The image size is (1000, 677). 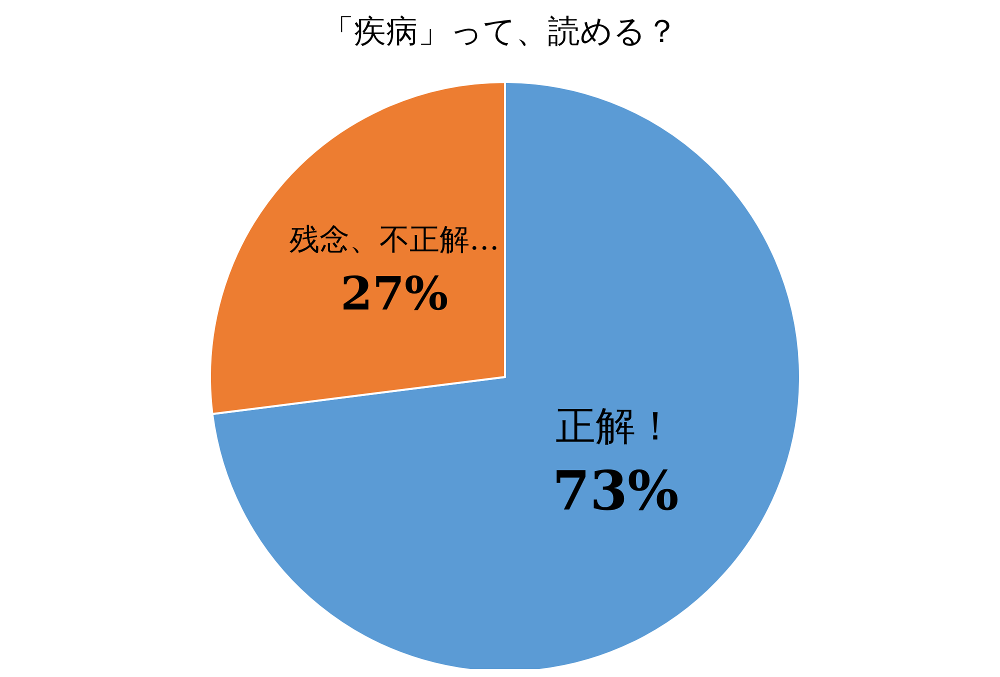 What do you see at coordinates (500, 31) in the screenshot?
I see `chart-title: 「疾病」って、読める？` at bounding box center [500, 31].